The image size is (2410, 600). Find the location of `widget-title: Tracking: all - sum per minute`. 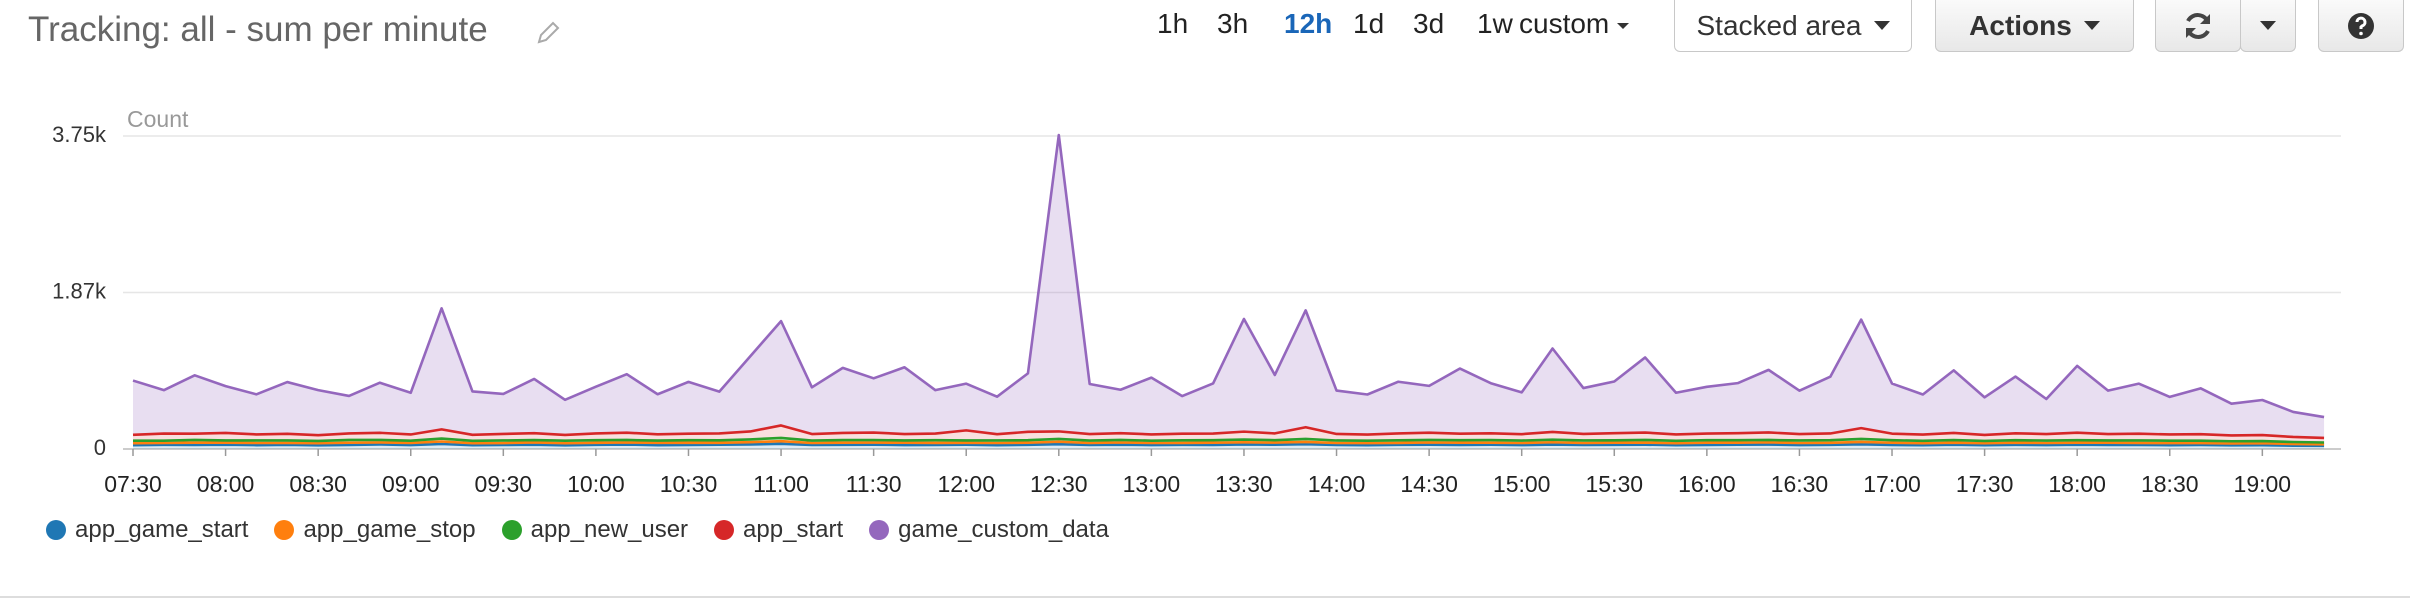

widget-title: Tracking: all - sum per minute is located at coordinates (258, 29).